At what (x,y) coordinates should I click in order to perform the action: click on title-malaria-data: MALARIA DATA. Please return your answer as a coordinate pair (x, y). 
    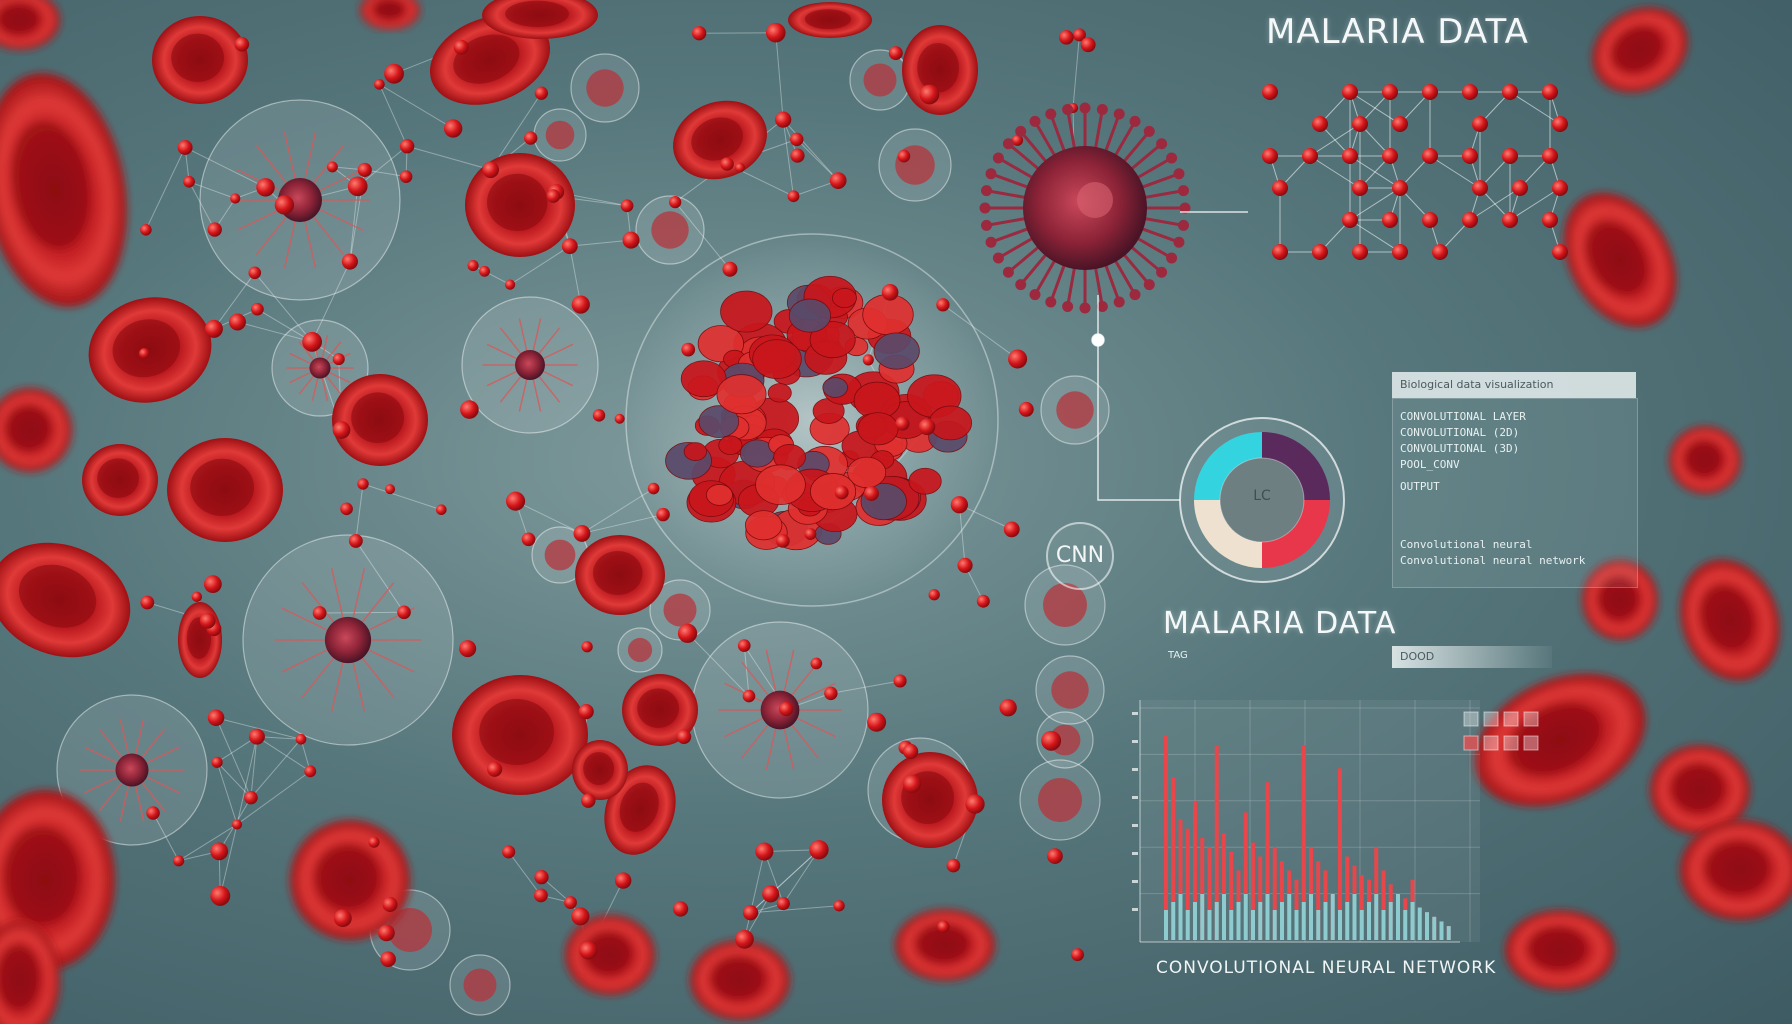
    Looking at the image, I should click on (1397, 32).